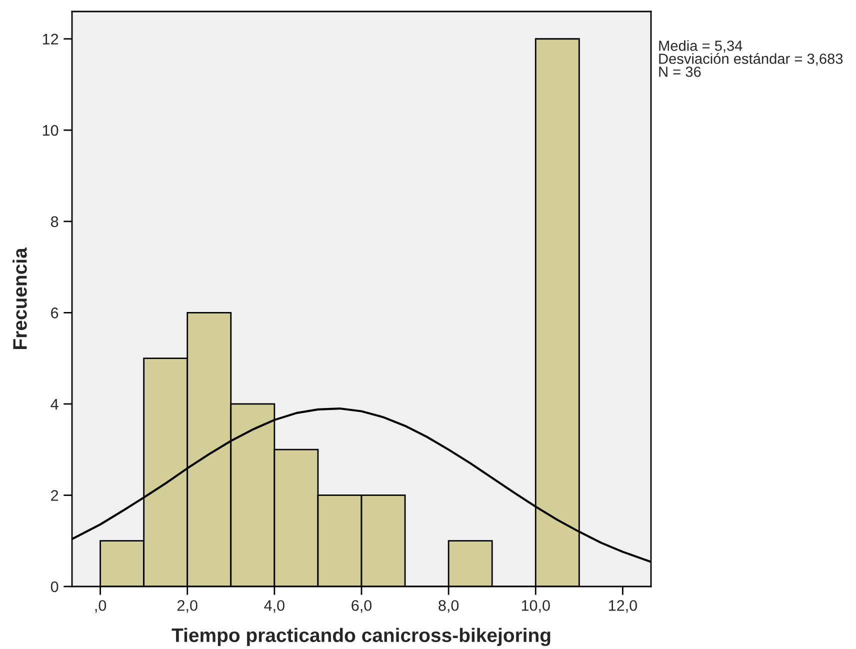  What do you see at coordinates (751, 59) in the screenshot?
I see `text: Desviación estándar = 3,683` at bounding box center [751, 59].